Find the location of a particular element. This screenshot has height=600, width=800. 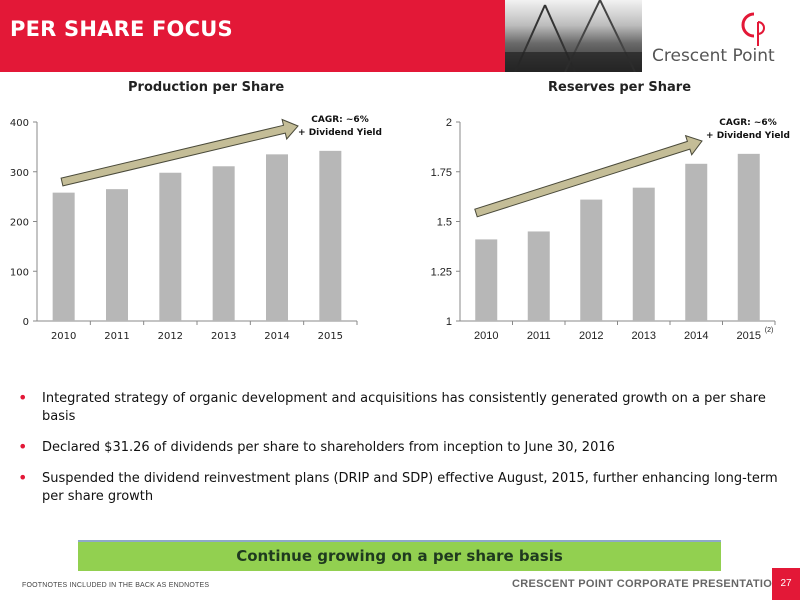

summary-banner: Continue growing on a per share basis is located at coordinates (399, 555).